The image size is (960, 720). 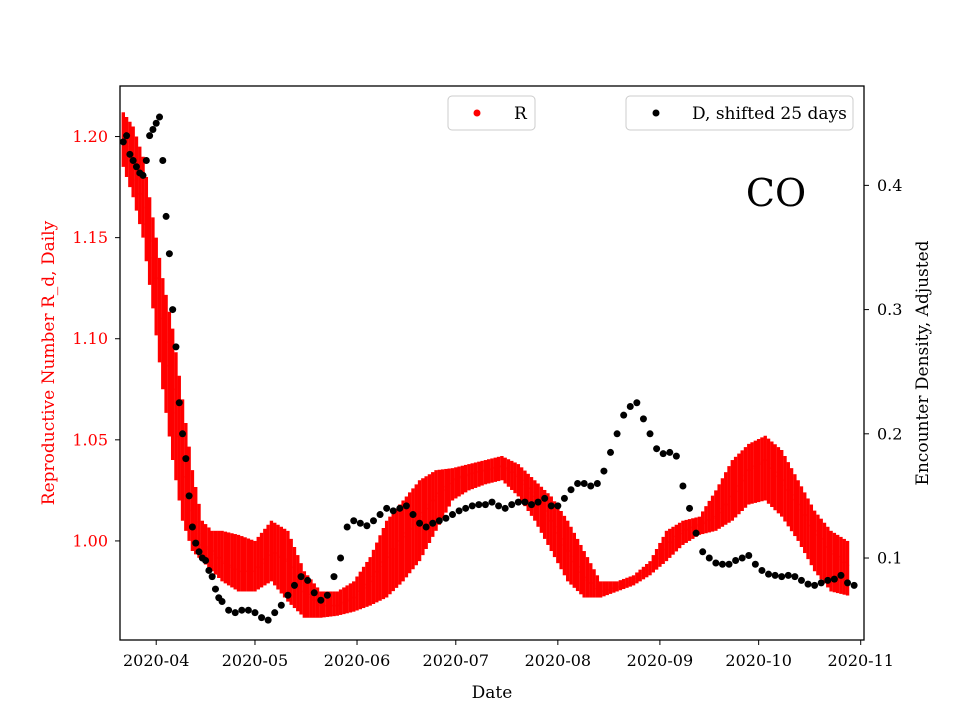 What do you see at coordinates (776, 193) in the screenshot?
I see `state-annotation: CO` at bounding box center [776, 193].